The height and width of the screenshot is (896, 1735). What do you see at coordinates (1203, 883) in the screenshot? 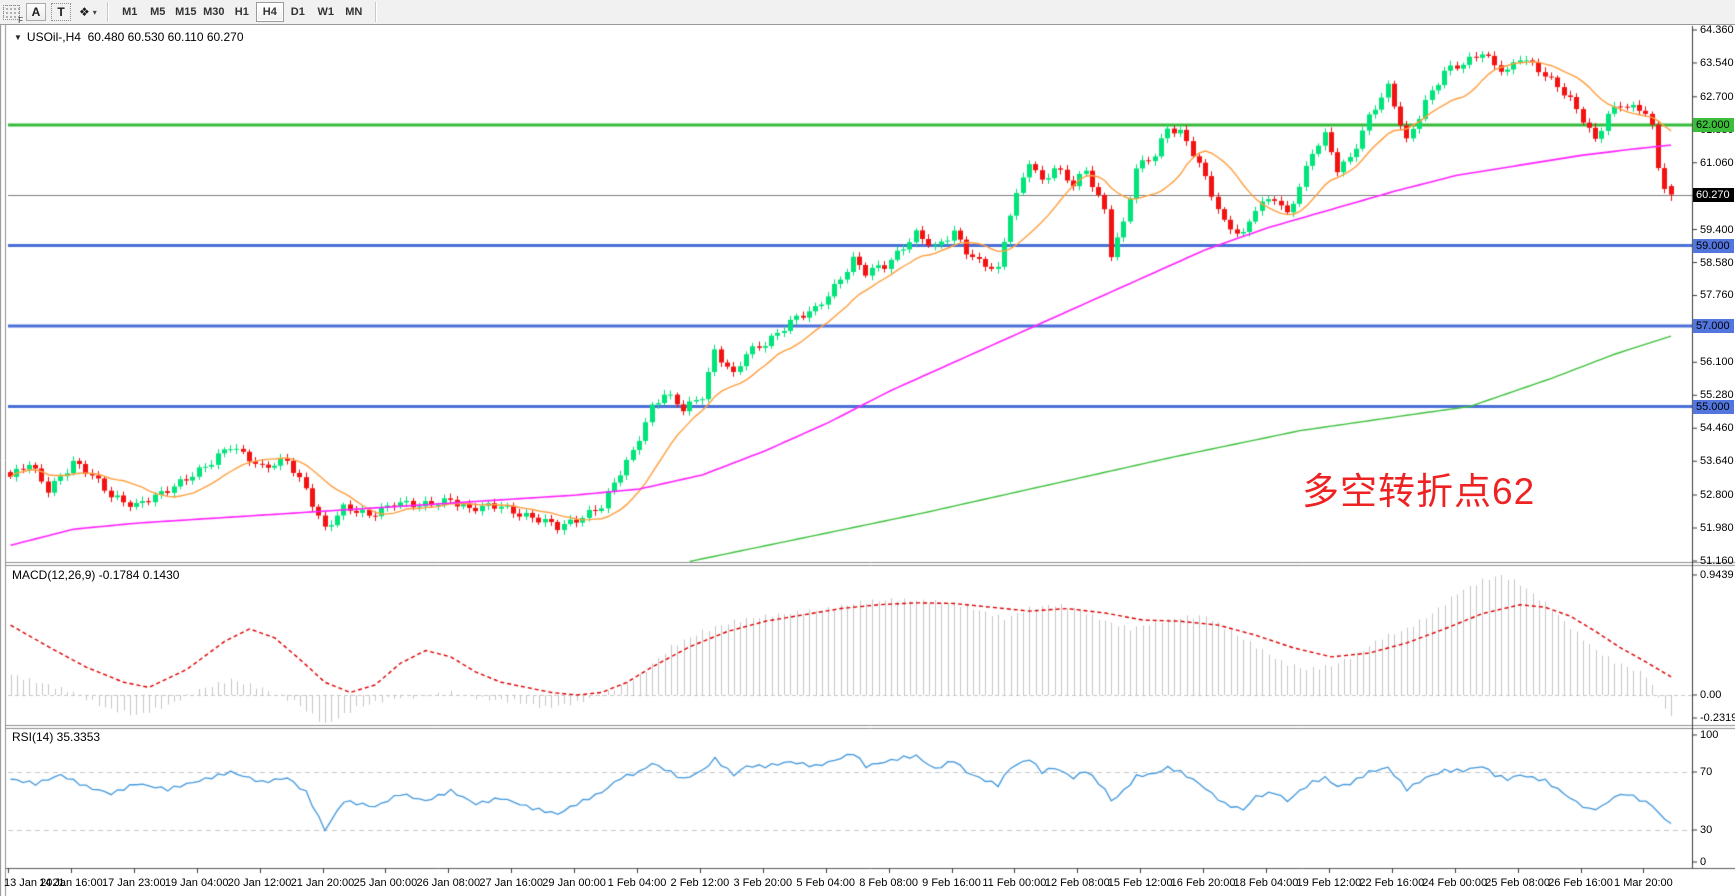
I see `time-axis-label: 16 Feb 20:00` at bounding box center [1203, 883].